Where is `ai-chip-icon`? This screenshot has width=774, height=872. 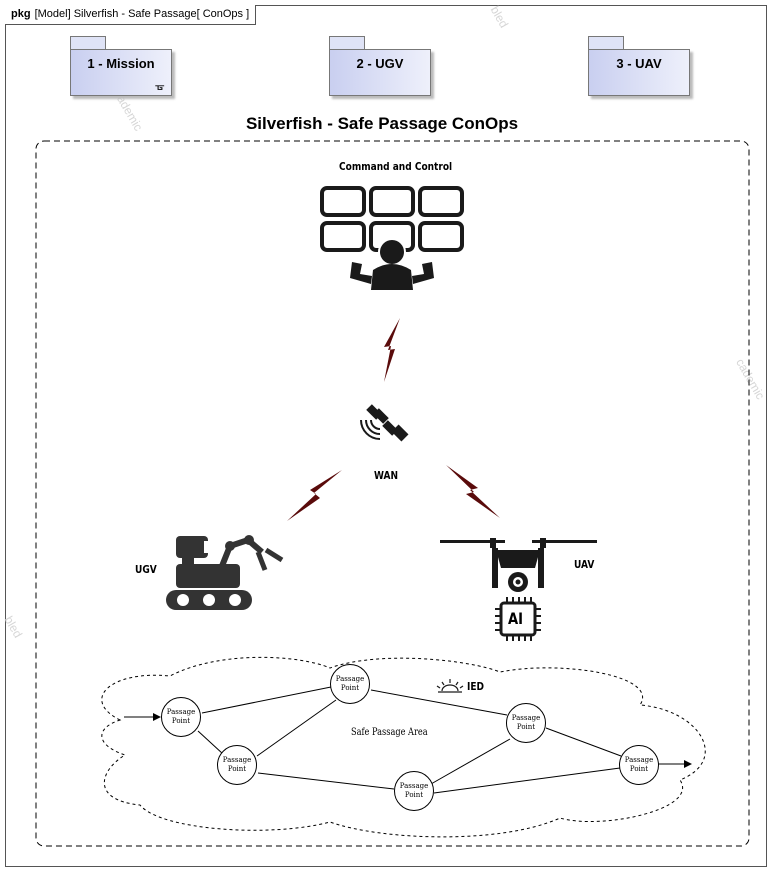 ai-chip-icon is located at coordinates (518, 619).